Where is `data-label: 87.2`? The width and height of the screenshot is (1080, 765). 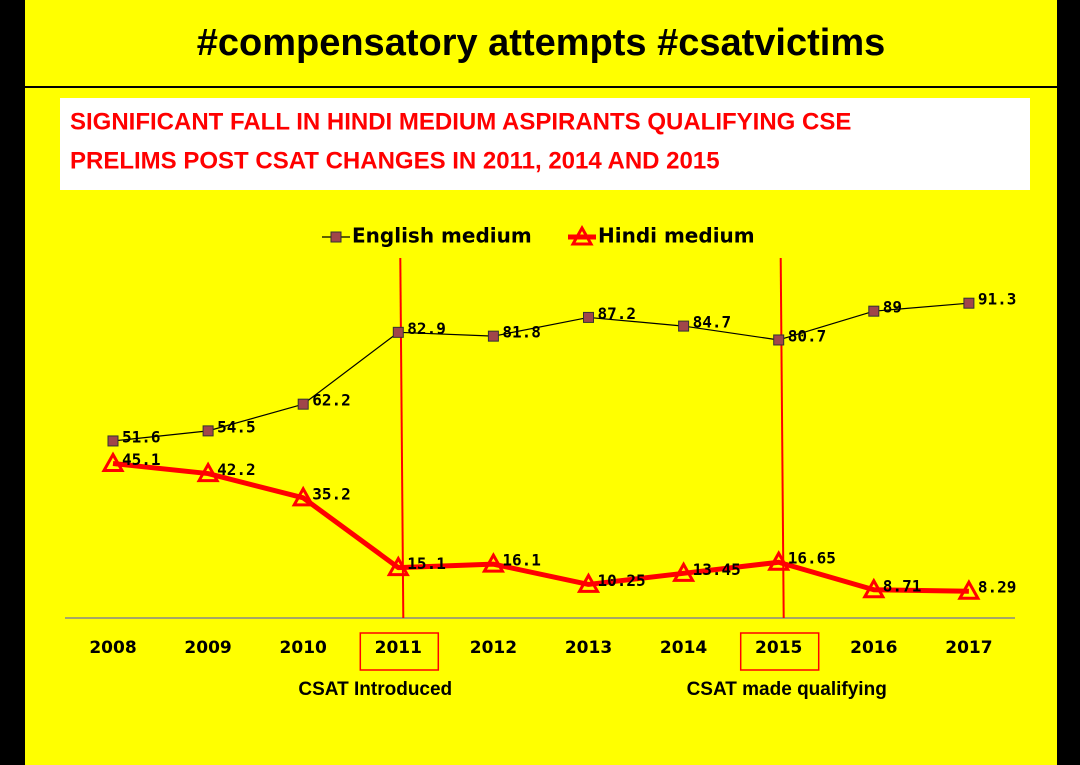 data-label: 87.2 is located at coordinates (617, 313).